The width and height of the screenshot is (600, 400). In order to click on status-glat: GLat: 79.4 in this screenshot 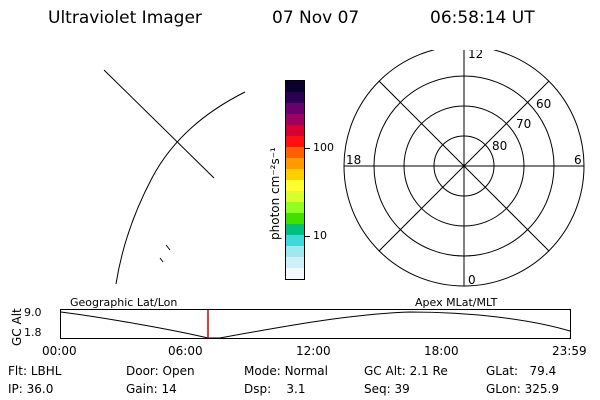, I will do `click(521, 371)`.